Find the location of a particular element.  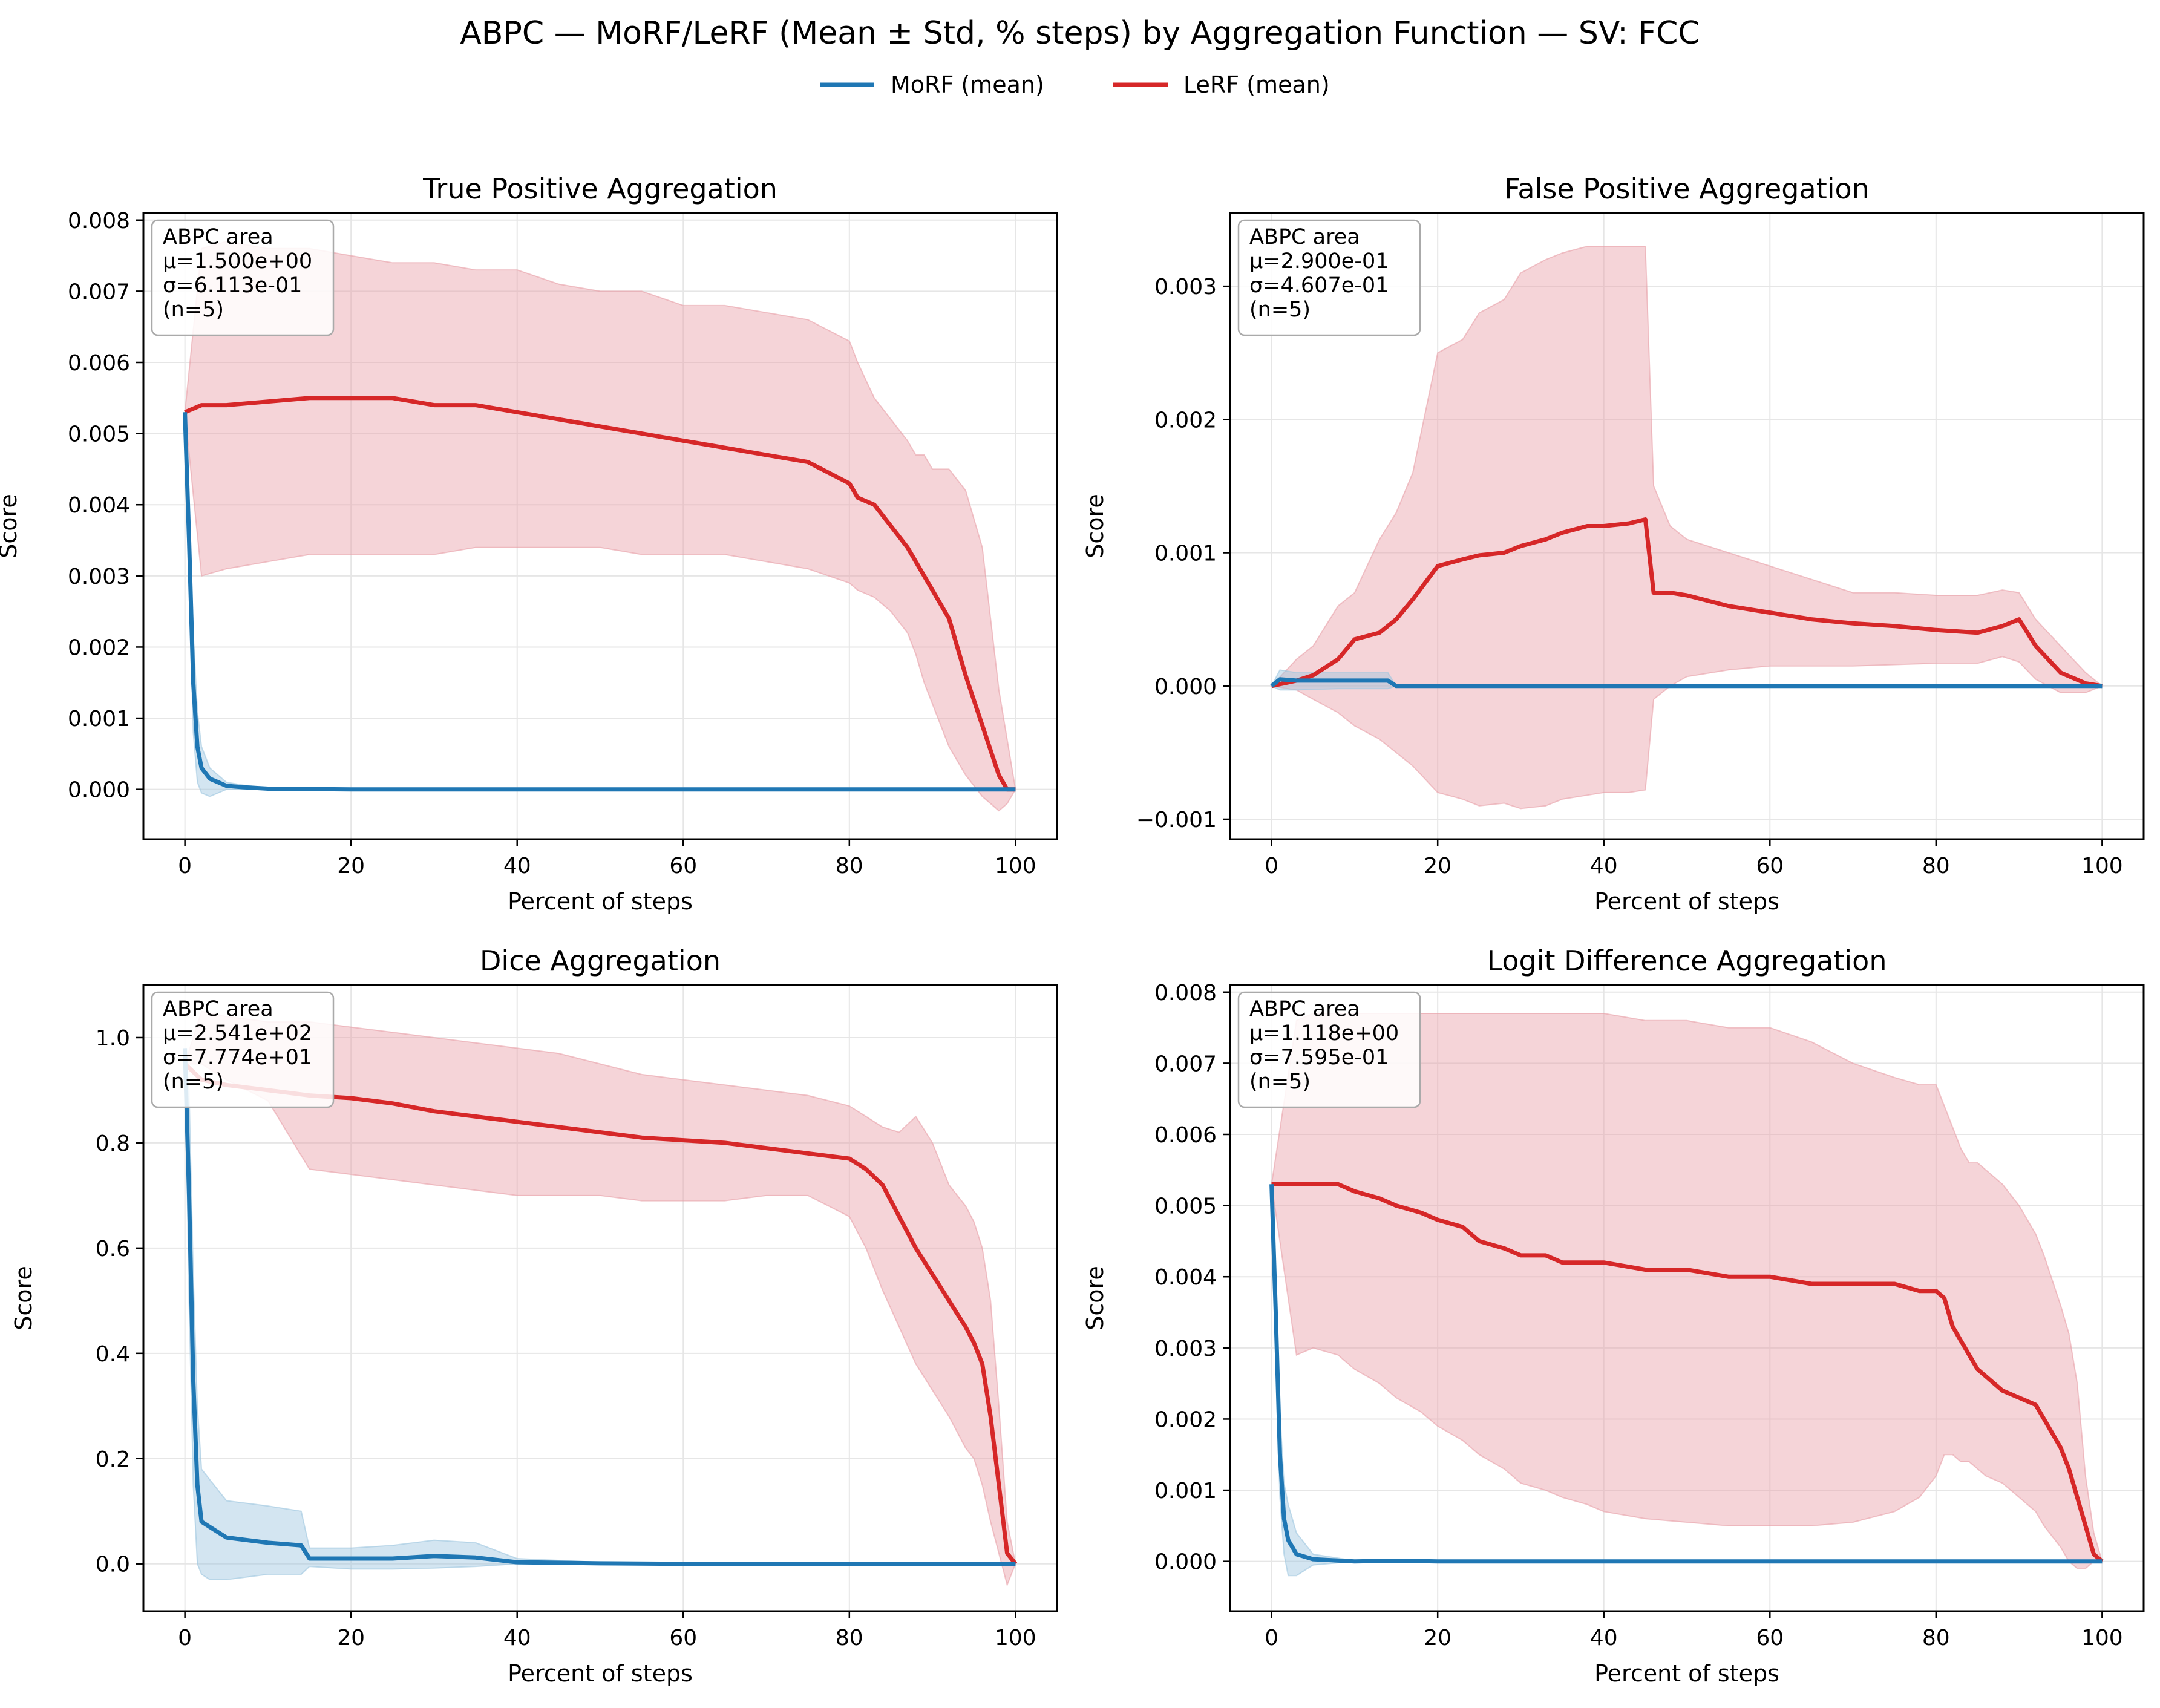

y-tick-label: 1.0 is located at coordinates (113, 1038).